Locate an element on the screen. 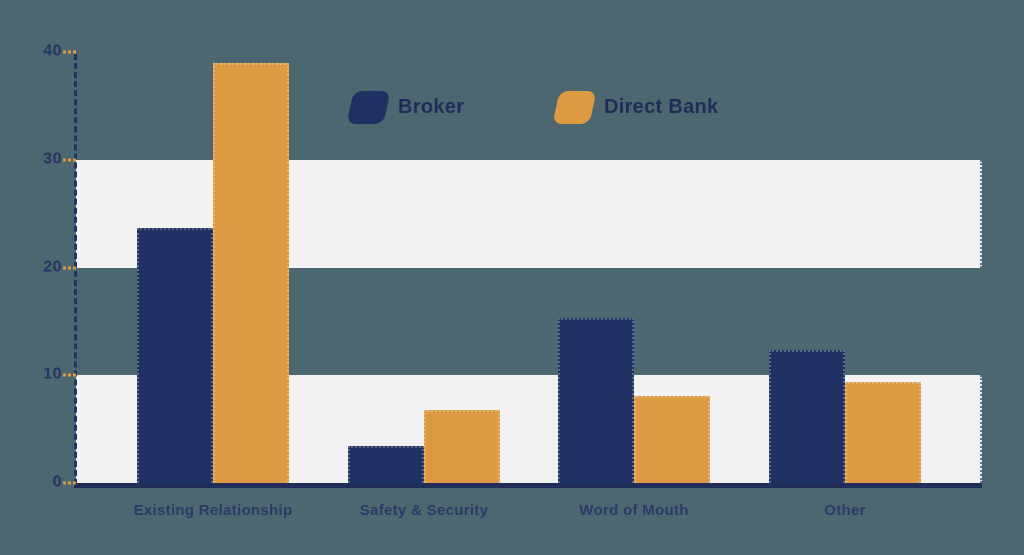 This screenshot has height=555, width=1024. legend-item-direct-bank: Direct Bank is located at coordinates (635, 107).